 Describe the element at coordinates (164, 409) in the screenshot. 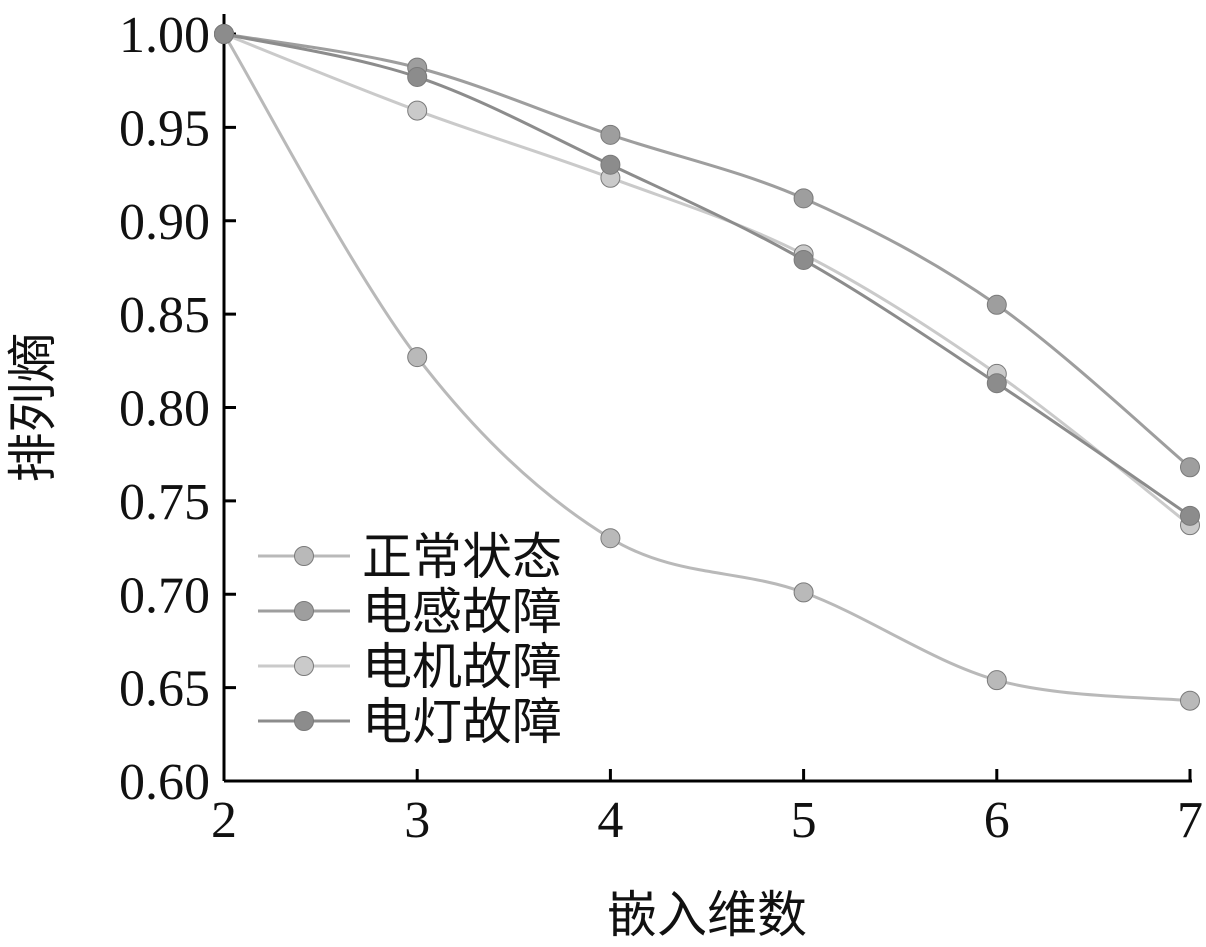

I see `y-tick-label: 0.80` at that location.